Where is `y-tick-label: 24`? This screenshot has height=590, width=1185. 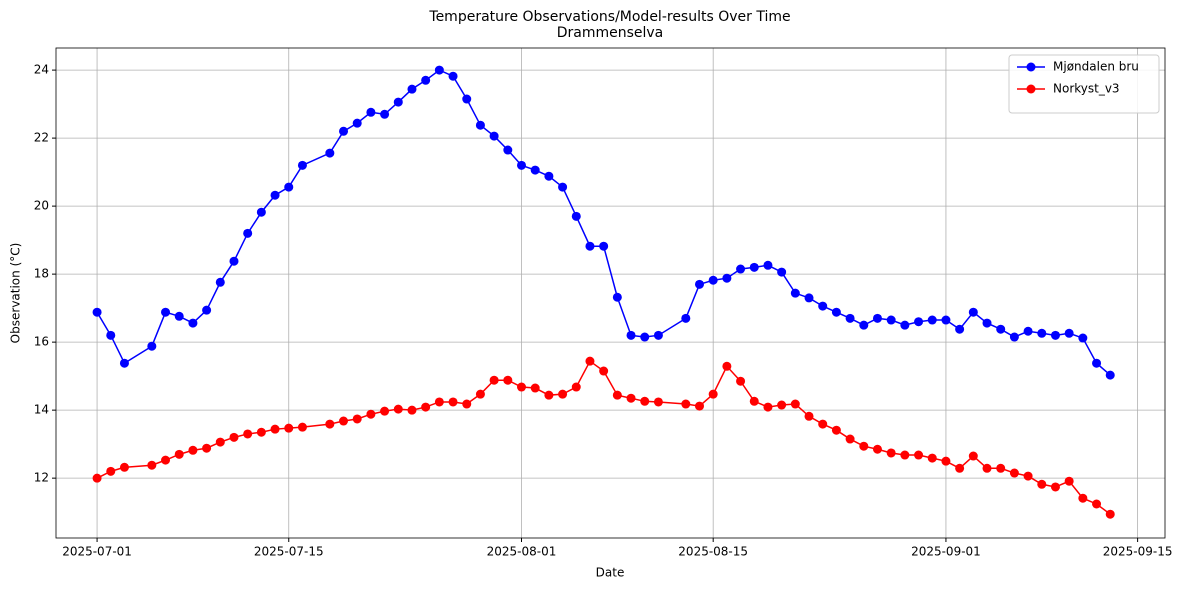
y-tick-label: 24 is located at coordinates (41, 70).